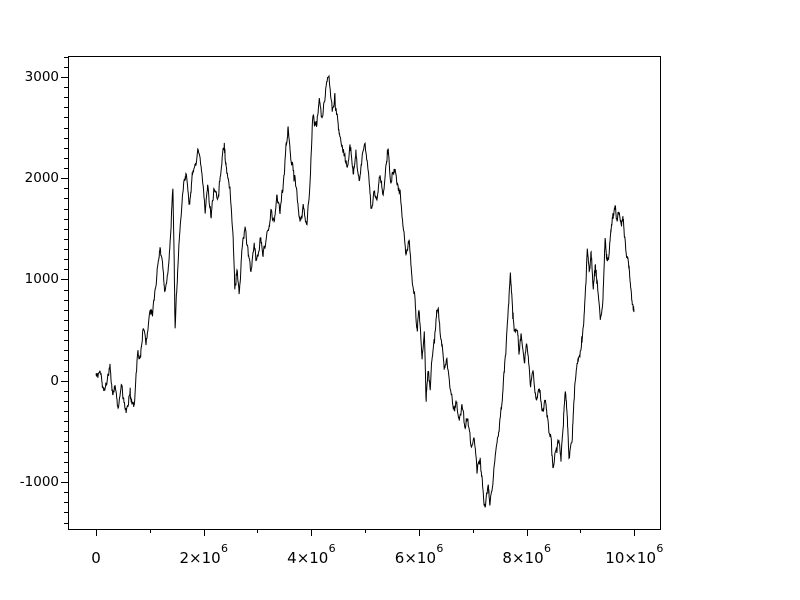 The width and height of the screenshot is (800, 600). I want to click on y-tick-label: 0, so click(54, 380).